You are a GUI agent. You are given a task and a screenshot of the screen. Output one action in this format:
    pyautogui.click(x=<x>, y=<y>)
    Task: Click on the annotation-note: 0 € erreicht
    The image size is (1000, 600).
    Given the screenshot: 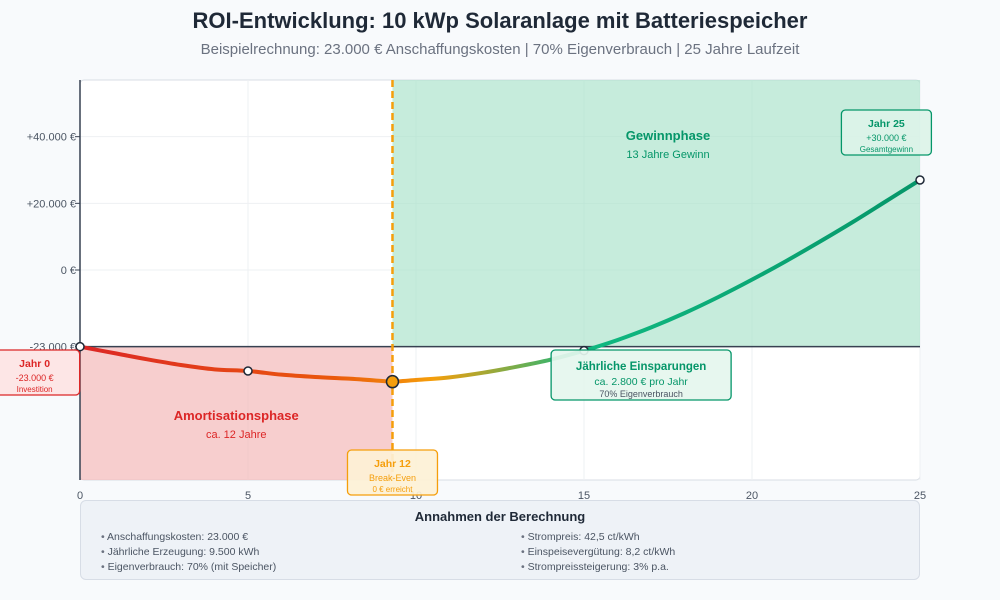 What is the action you would take?
    pyautogui.click(x=392, y=489)
    